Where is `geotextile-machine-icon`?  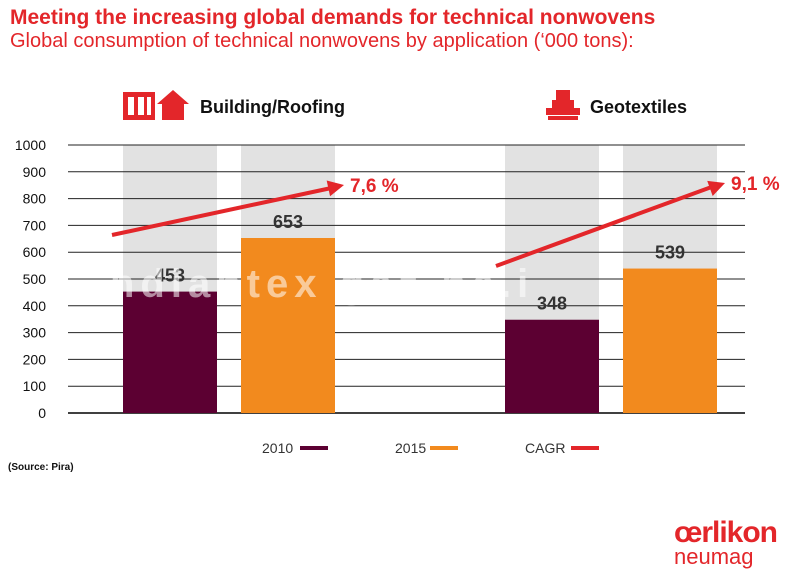 geotextile-machine-icon is located at coordinates (563, 105).